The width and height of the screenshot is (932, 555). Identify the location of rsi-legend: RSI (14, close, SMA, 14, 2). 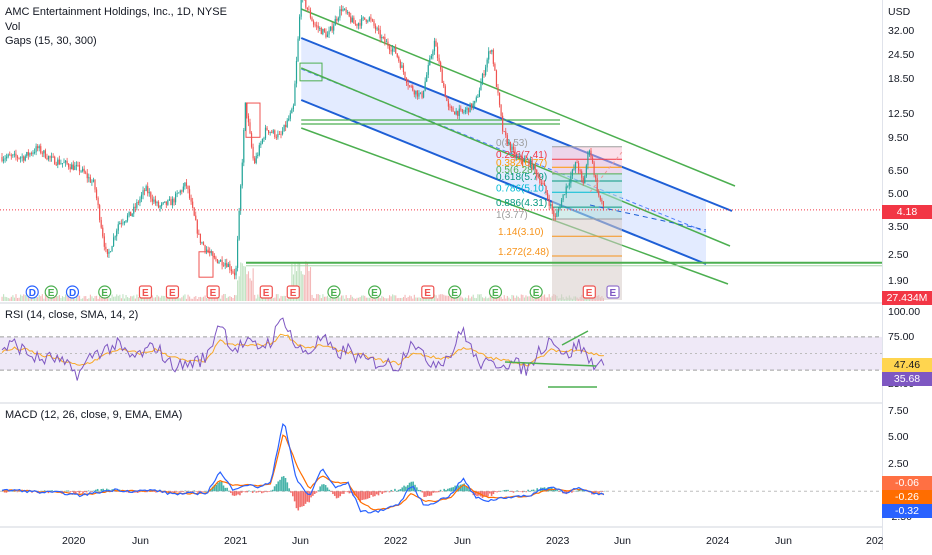
(72, 315).